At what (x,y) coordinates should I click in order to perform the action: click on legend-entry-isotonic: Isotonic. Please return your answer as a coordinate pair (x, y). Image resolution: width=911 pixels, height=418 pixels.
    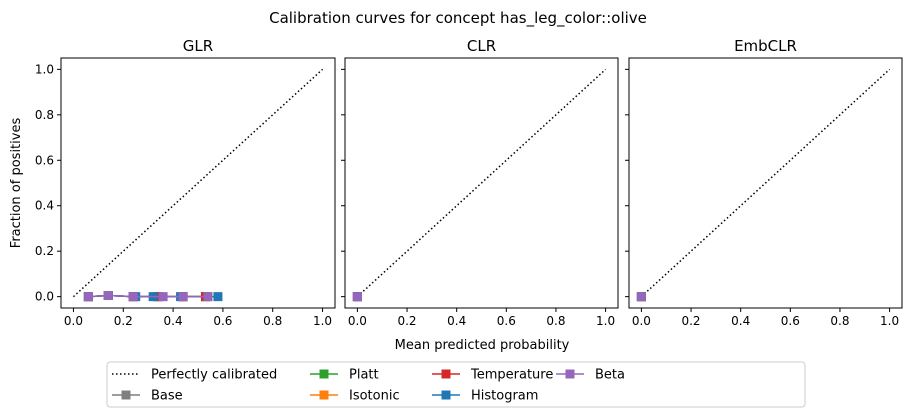
    Looking at the image, I should click on (355, 396).